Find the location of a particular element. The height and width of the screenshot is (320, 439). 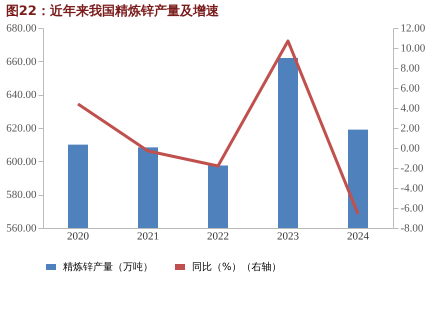

y2-tick-label: 6.00 is located at coordinates (410, 88).